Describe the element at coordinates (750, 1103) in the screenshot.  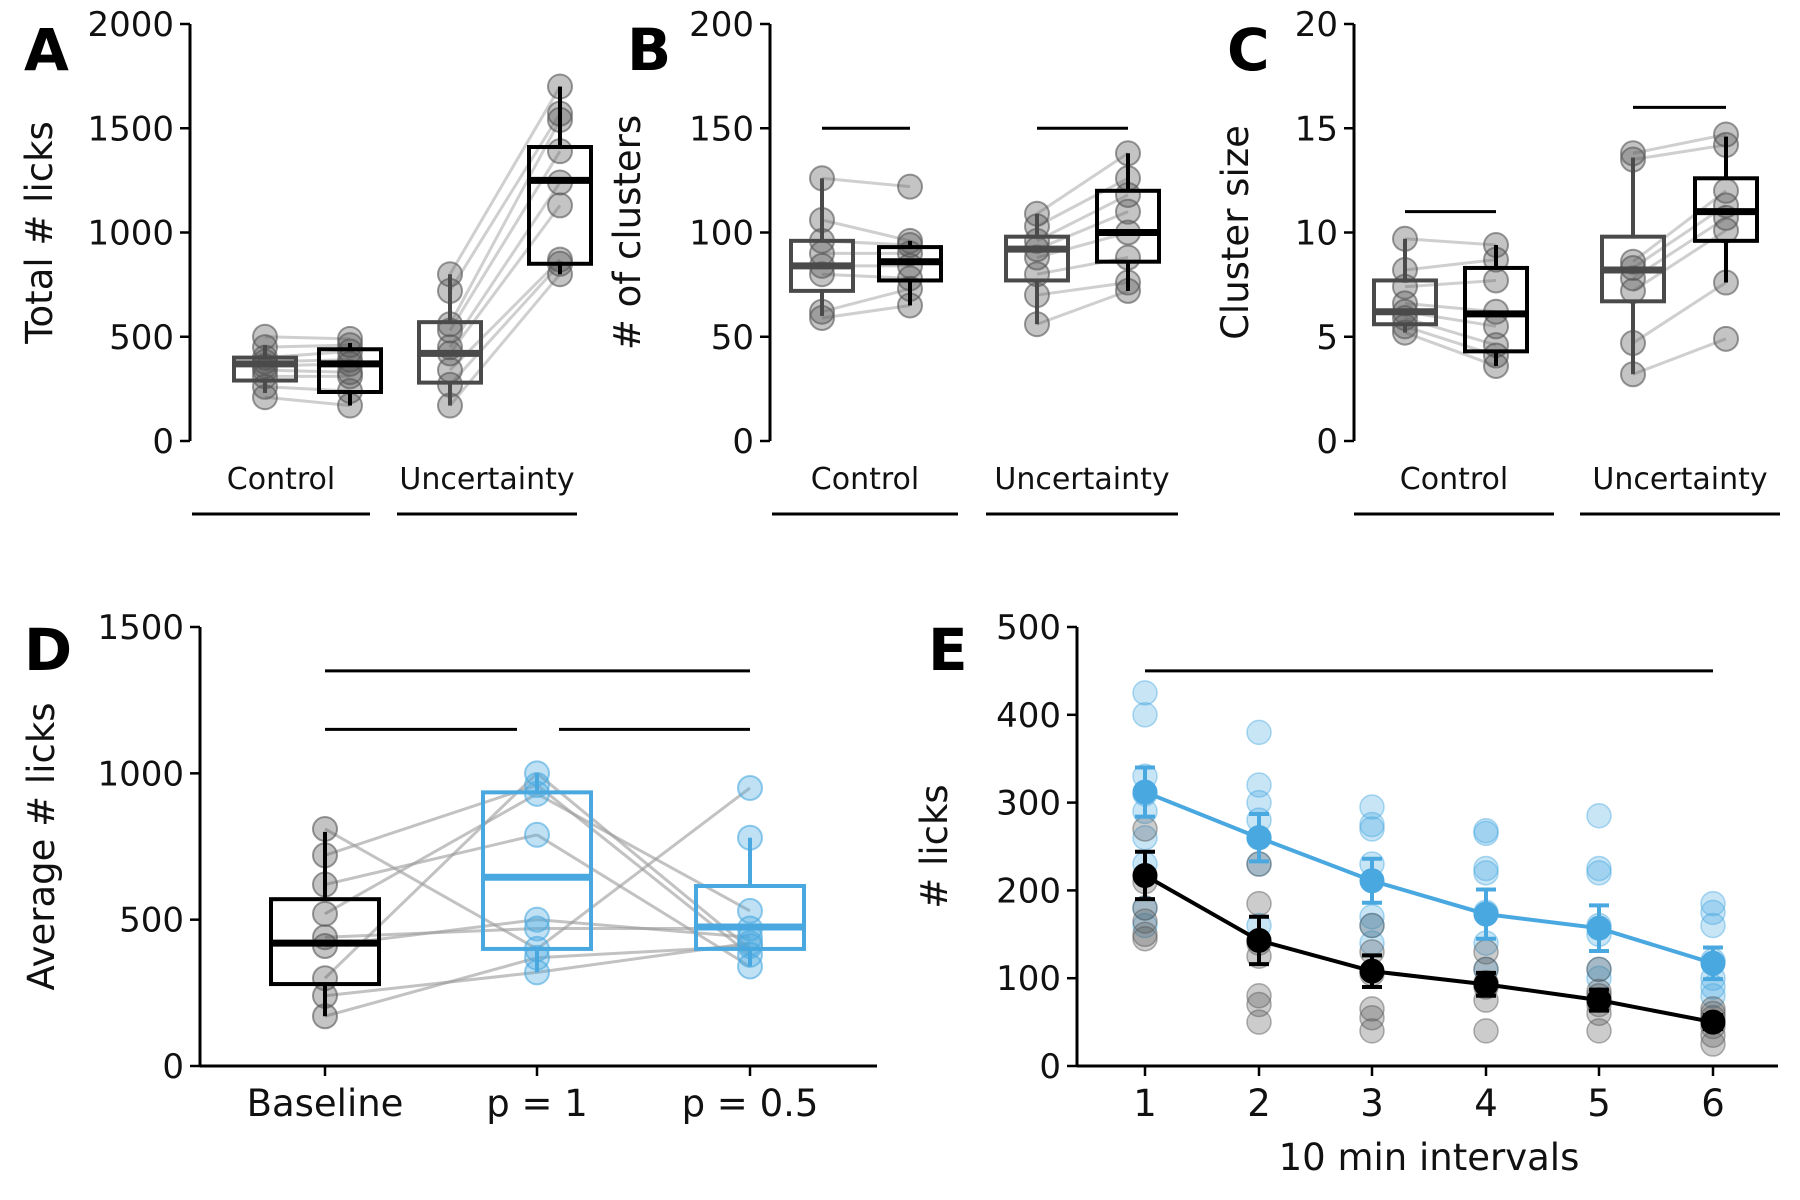
I see `x-category-label: p = 0.5` at that location.